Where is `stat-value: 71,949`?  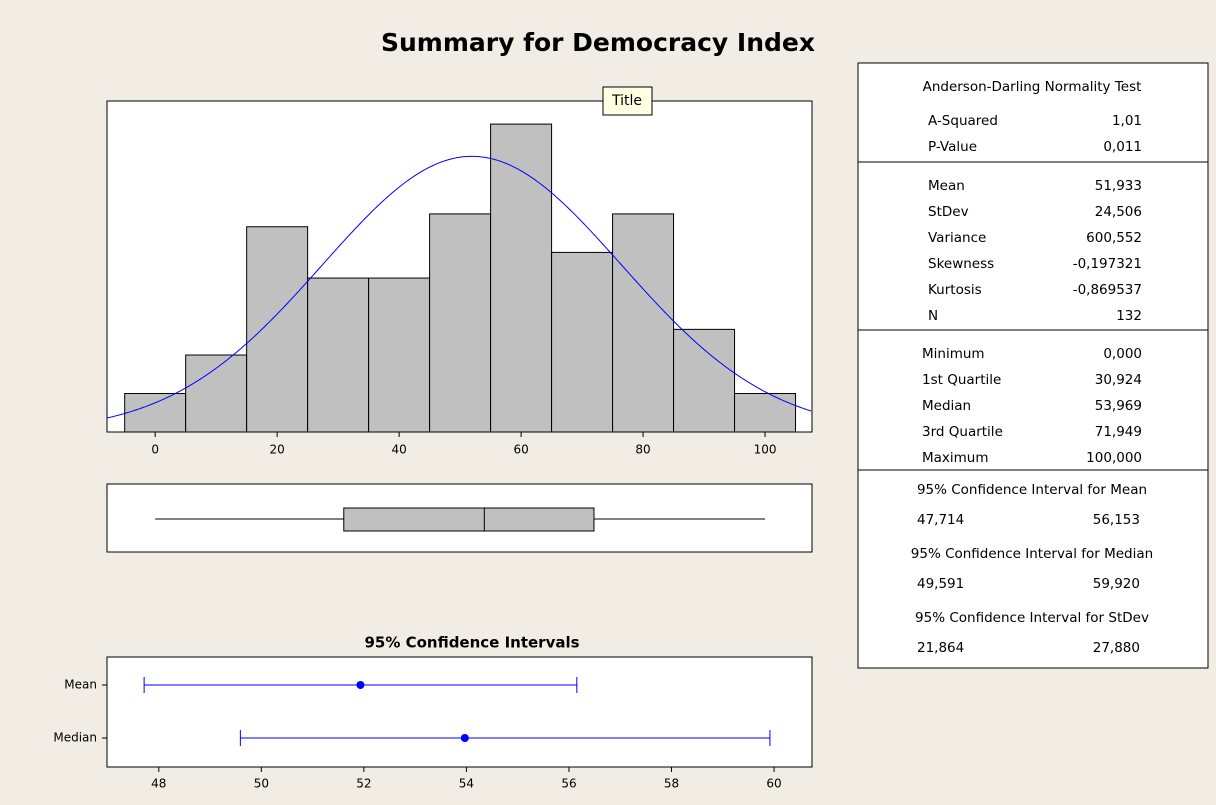 stat-value: 71,949 is located at coordinates (1118, 432).